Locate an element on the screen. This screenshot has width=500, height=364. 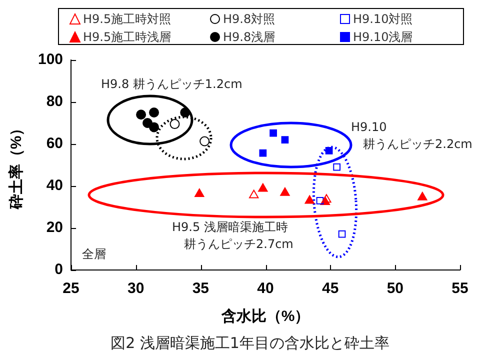
annotation: H9.10耕うんピッチ2.2cm is located at coordinates (411, 136).